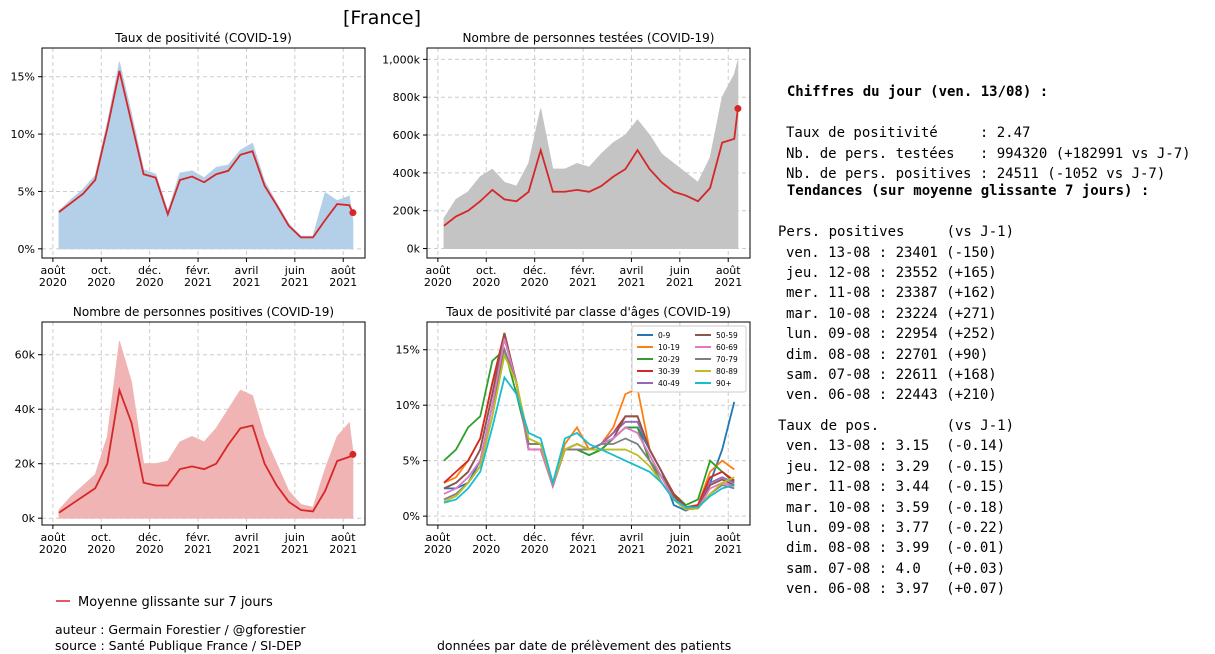 The width and height of the screenshot is (1215, 654). Describe the element at coordinates (25, 355) in the screenshot. I see `y-tick-label: 60k` at that location.